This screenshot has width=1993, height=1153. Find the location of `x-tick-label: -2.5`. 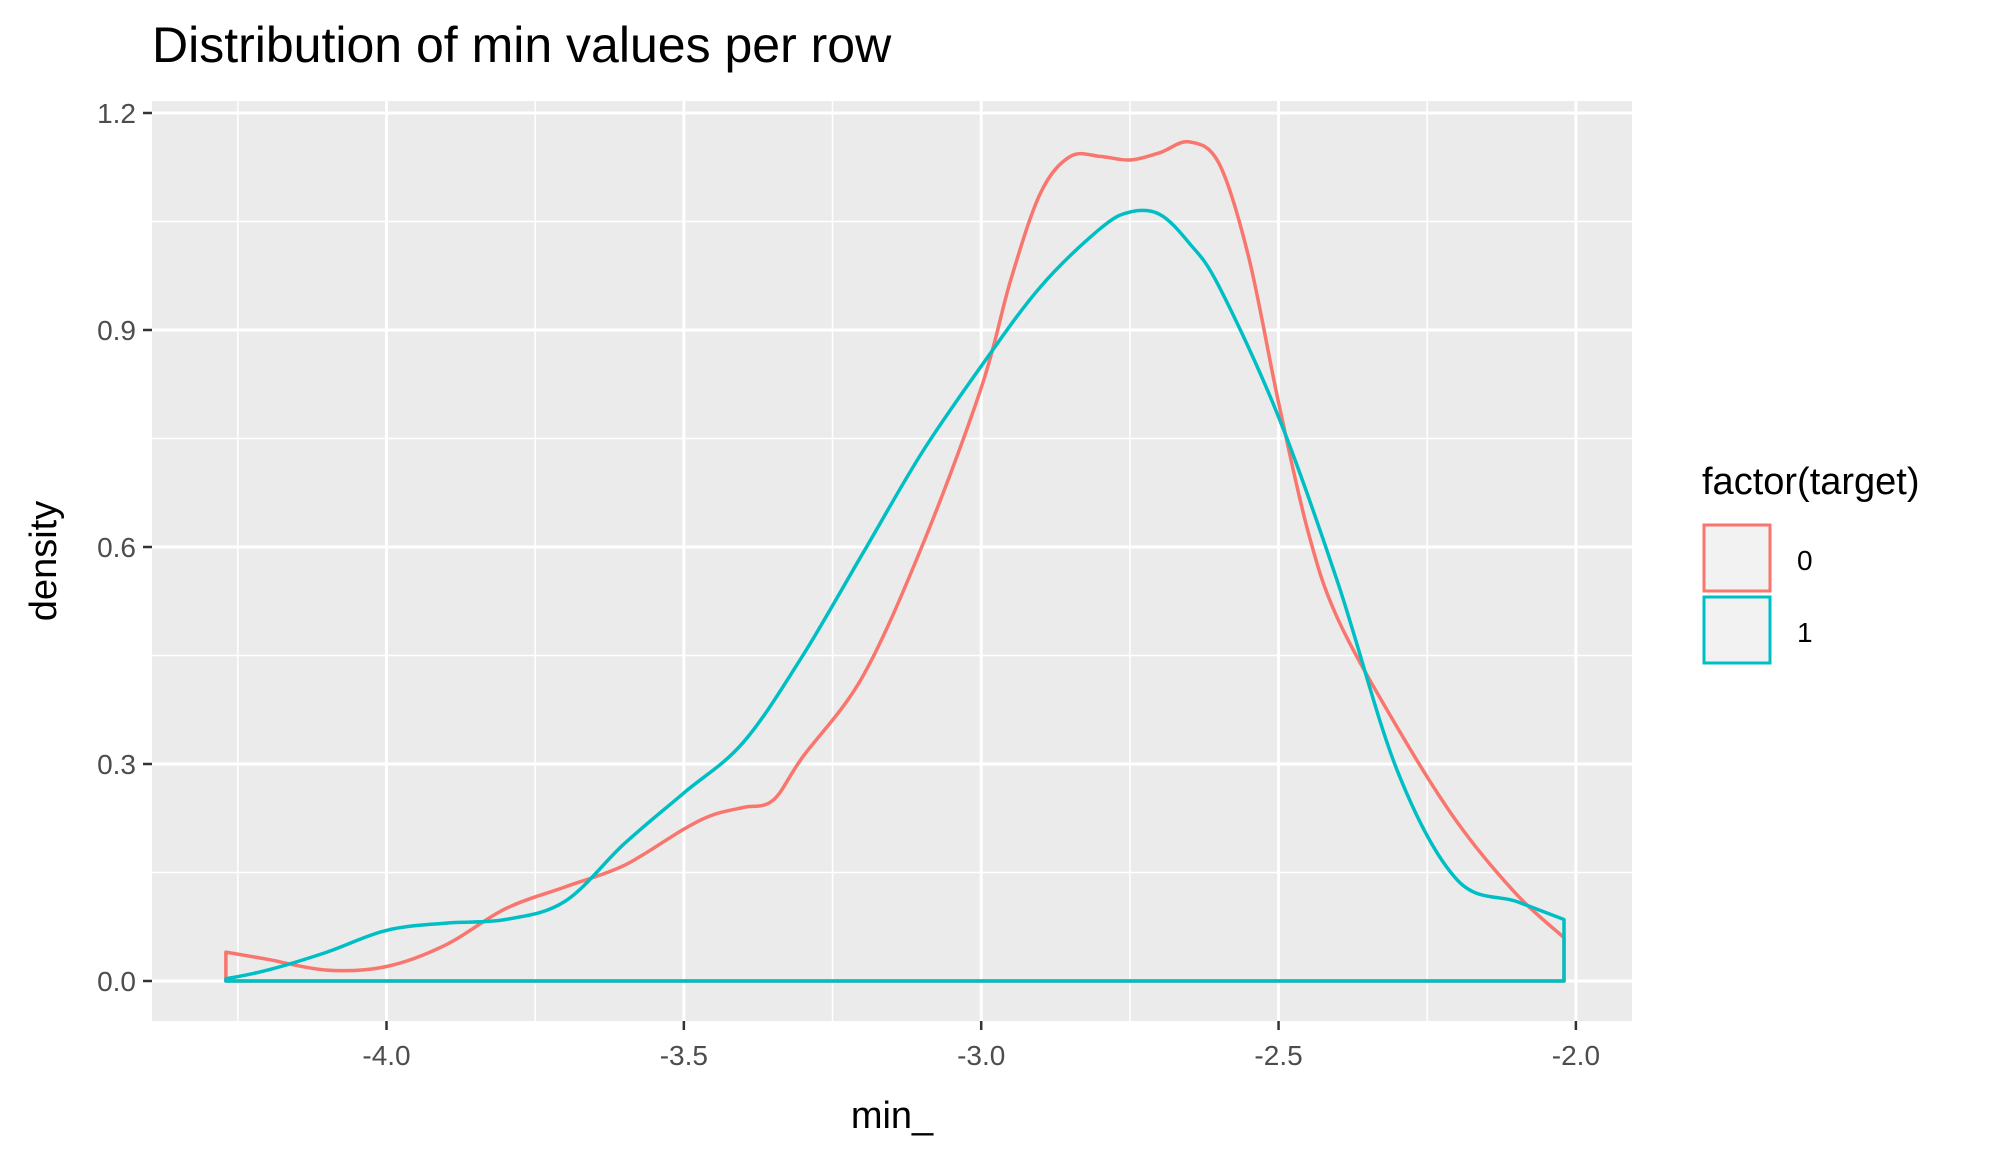

x-tick-label: -2.5 is located at coordinates (1278, 1055).